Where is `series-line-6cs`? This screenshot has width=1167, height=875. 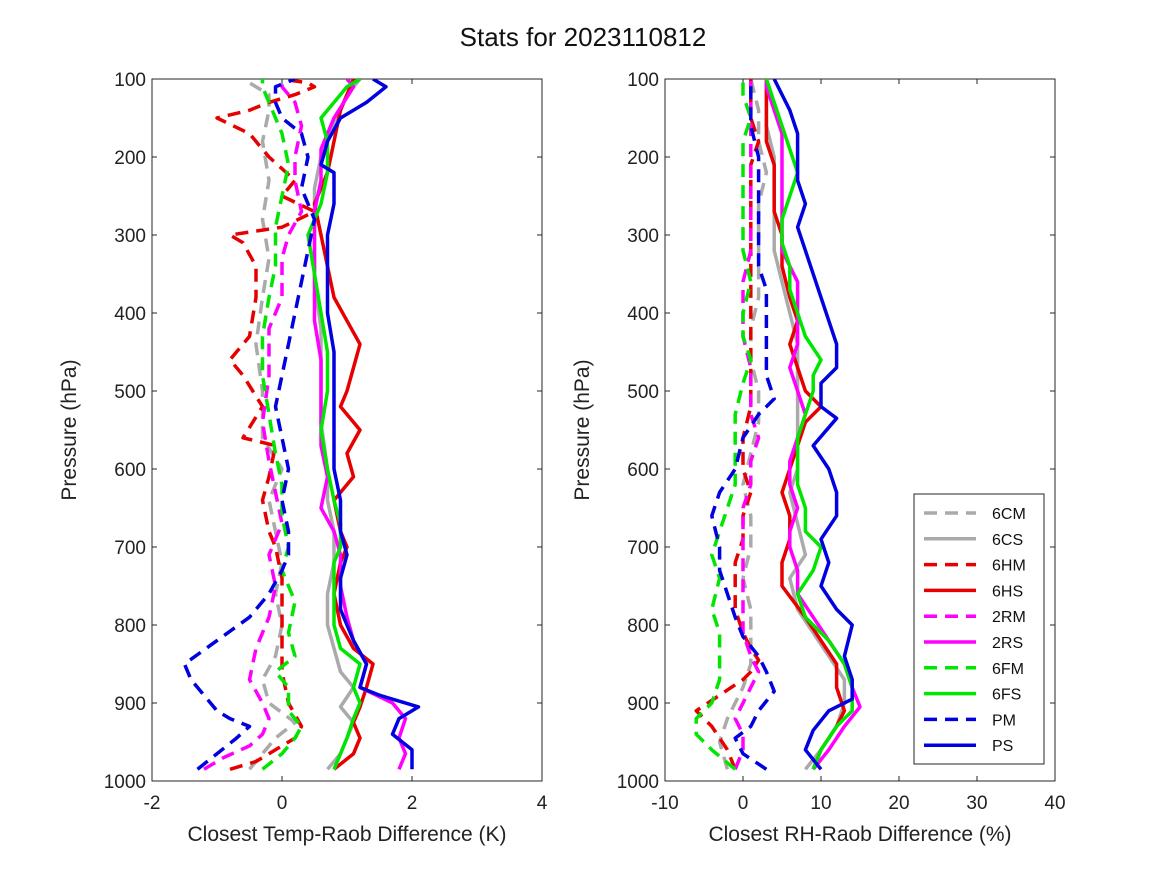
series-line-6cs is located at coordinates (337, 425).